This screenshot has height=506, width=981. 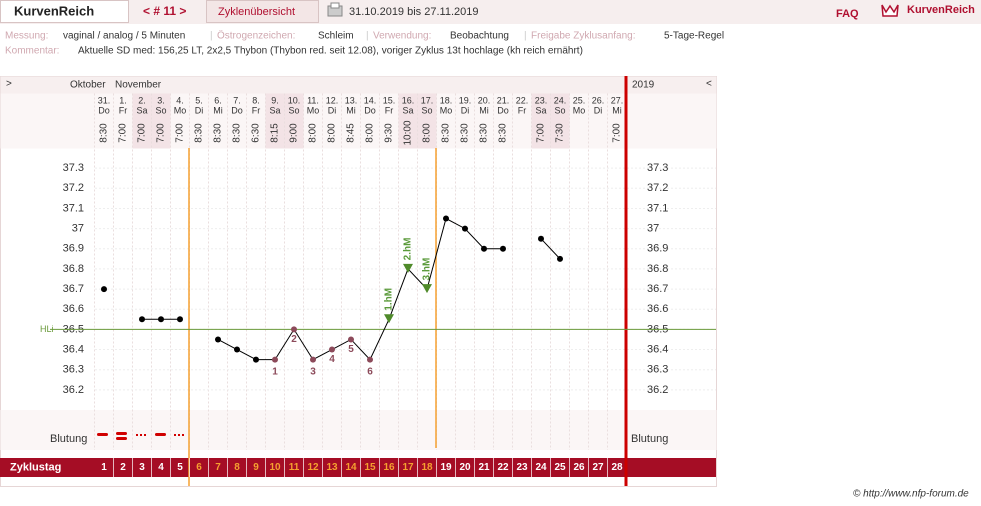 I want to click on faq-link: FAQ, so click(x=847, y=14).